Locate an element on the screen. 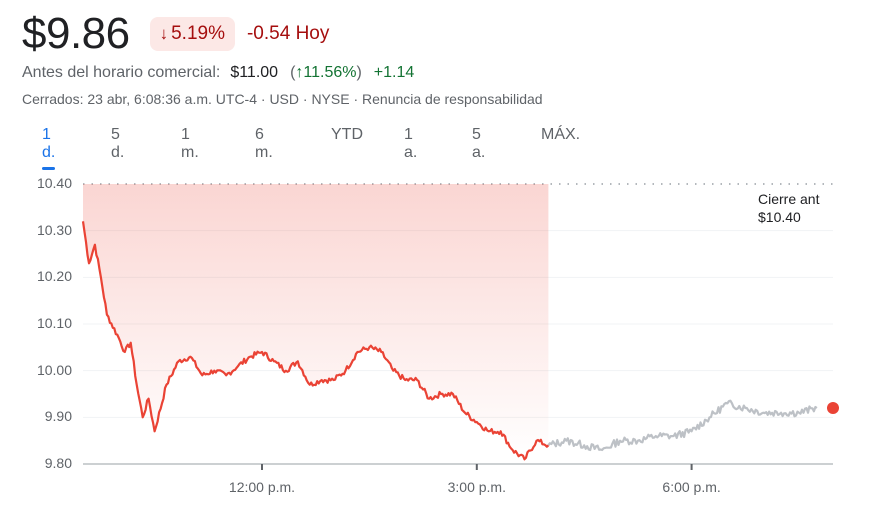 This screenshot has height=511, width=875. after-hours-line is located at coordinates (682, 425).